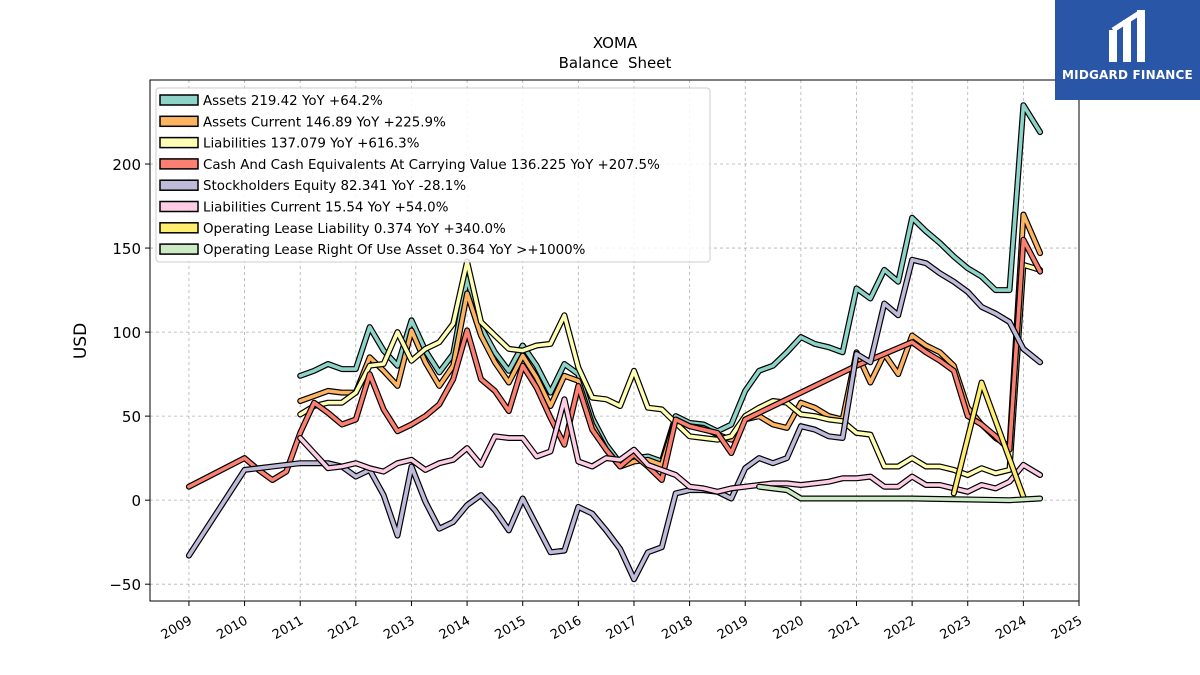 Image resolution: width=1200 pixels, height=675 pixels. I want to click on x-tick-label: 2024, so click(1011, 628).